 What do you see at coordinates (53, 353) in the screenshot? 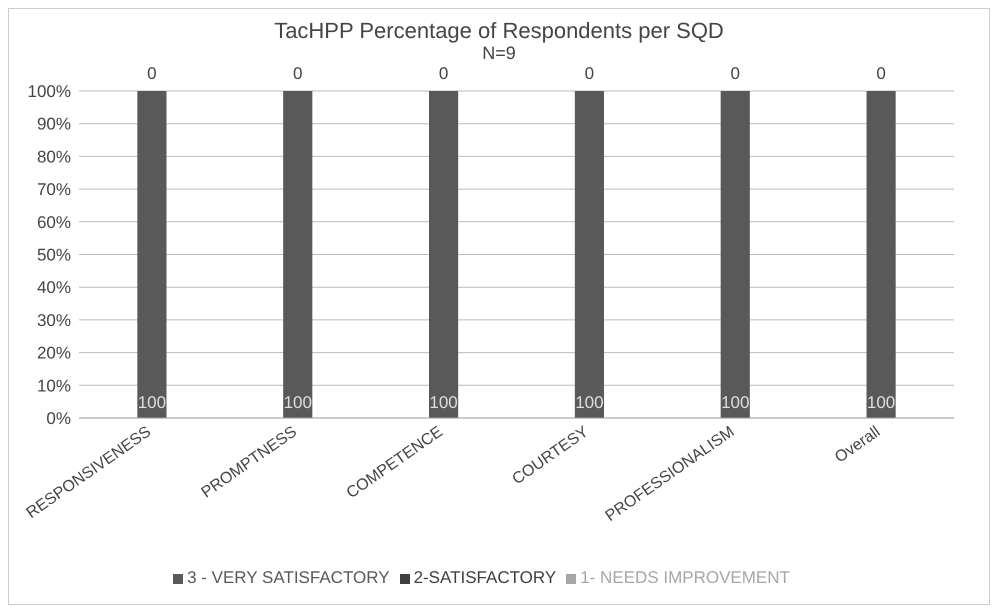
I see `y-tick-label: 20%` at bounding box center [53, 353].